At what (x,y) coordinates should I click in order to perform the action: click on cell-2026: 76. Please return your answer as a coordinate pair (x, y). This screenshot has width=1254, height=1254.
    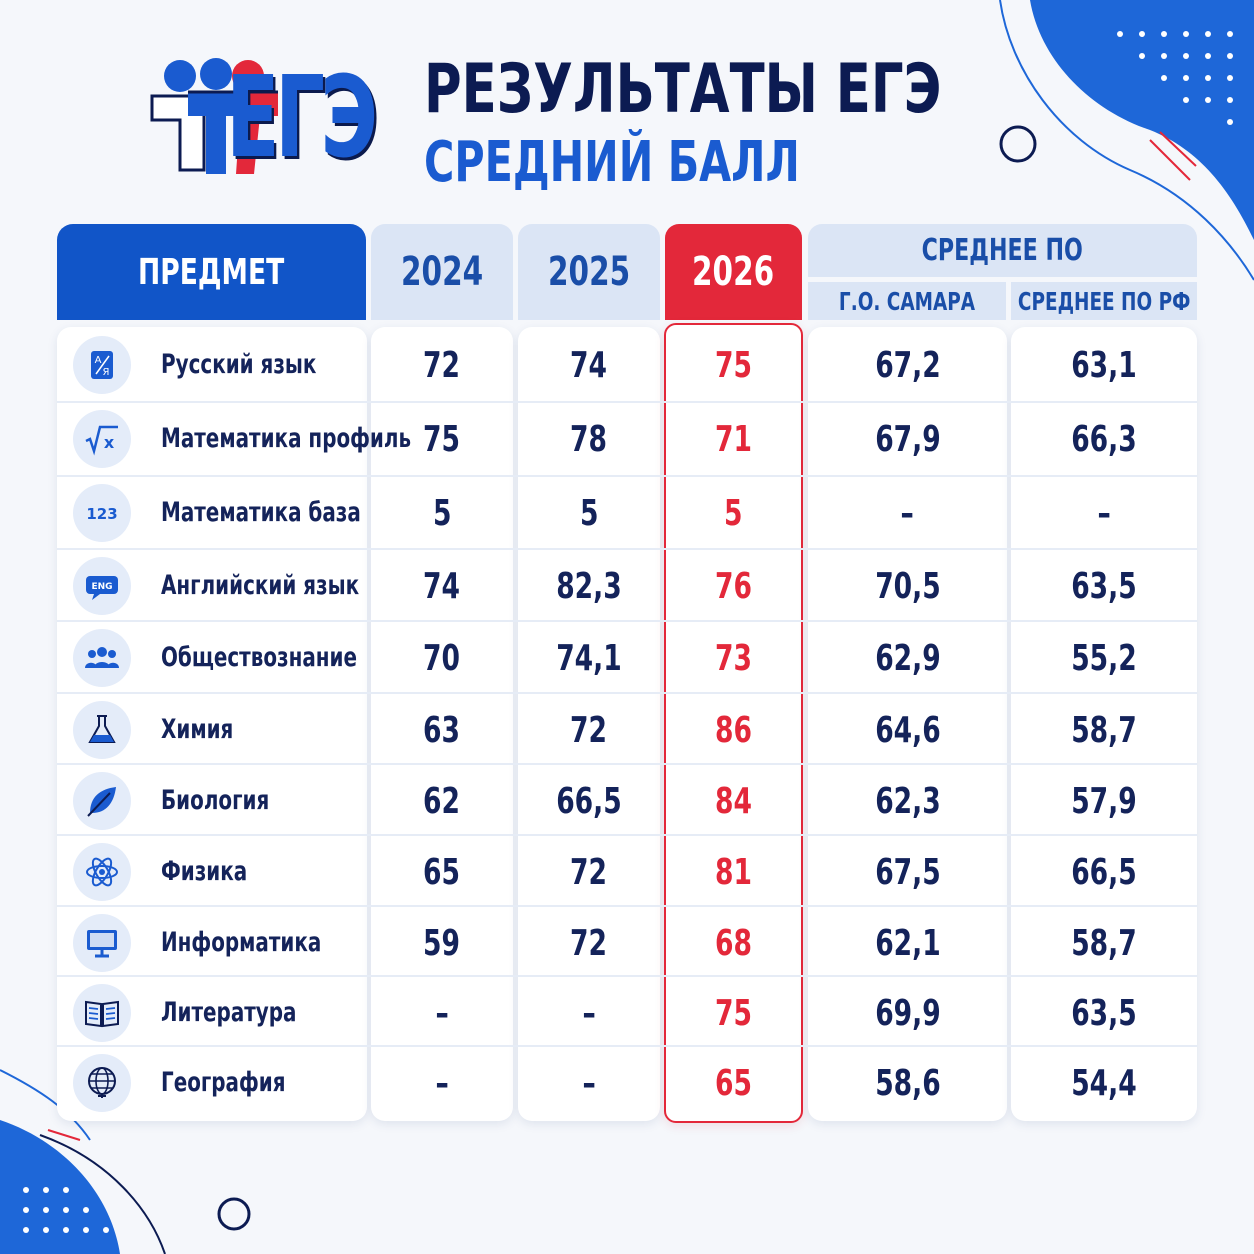
    Looking at the image, I should click on (733, 586).